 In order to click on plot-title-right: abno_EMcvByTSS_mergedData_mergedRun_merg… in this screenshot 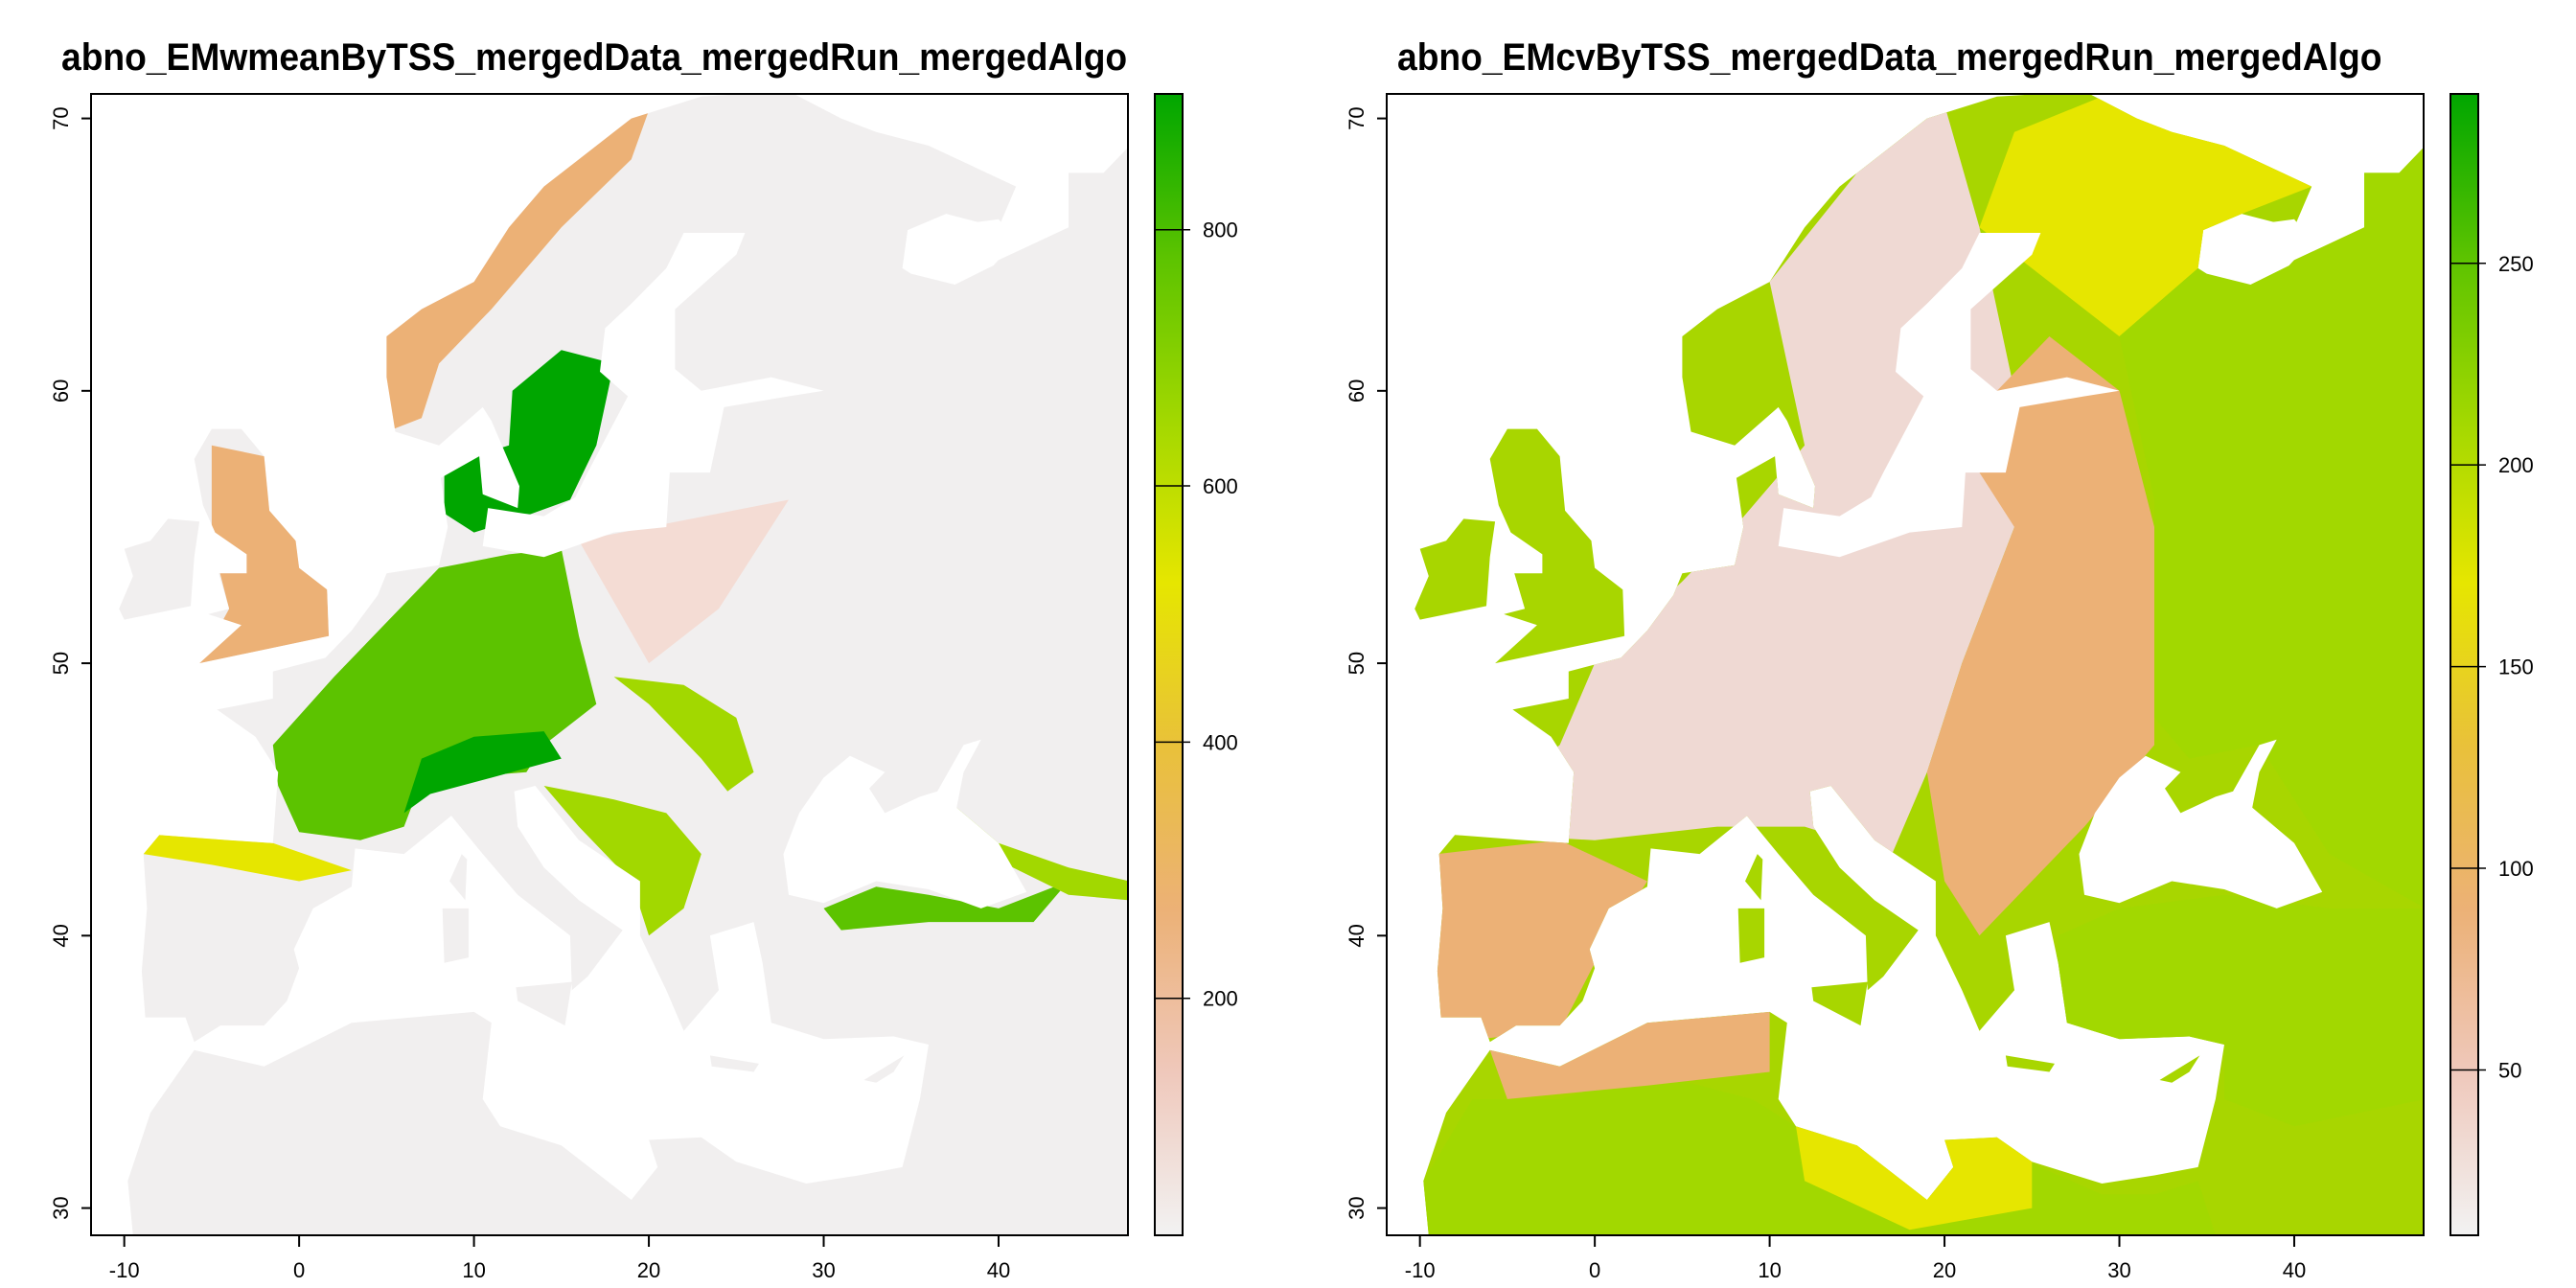, I will do `click(1889, 57)`.